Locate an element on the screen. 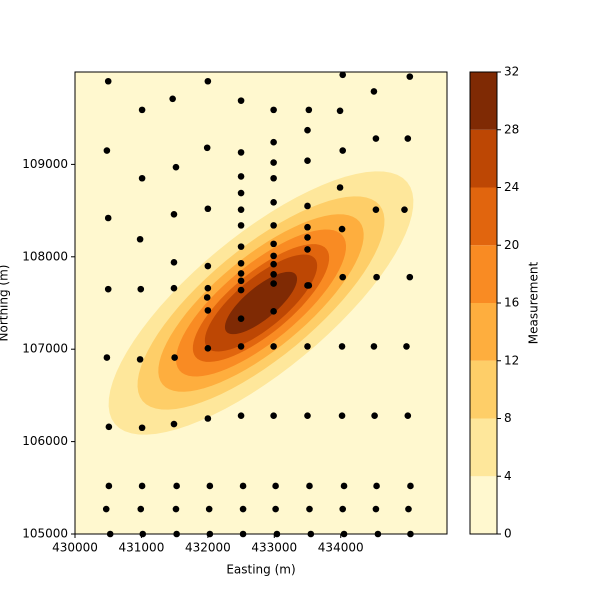  colorbar-tick-label: 20 is located at coordinates (511, 245).